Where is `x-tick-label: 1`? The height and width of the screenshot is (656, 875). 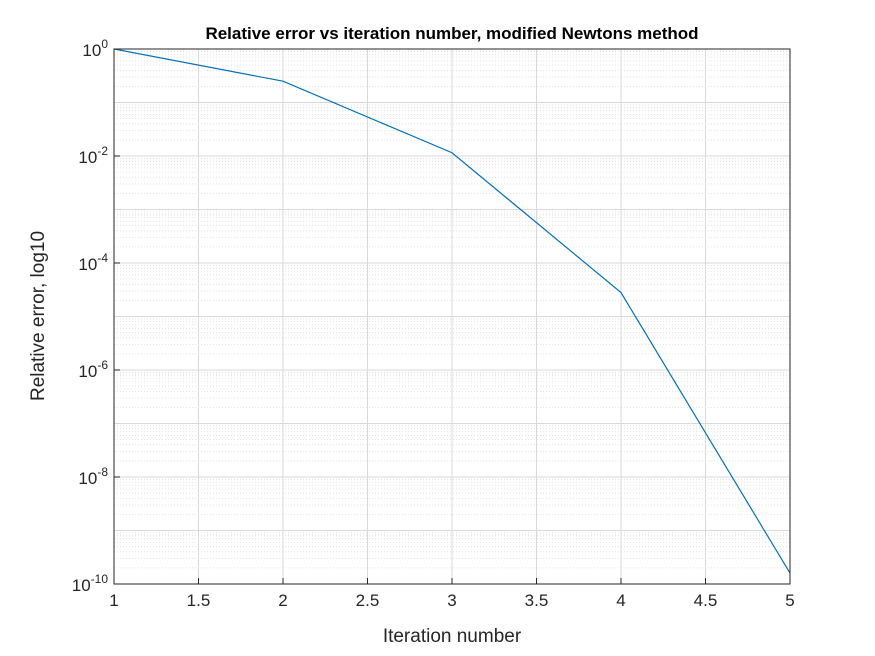
x-tick-label: 1 is located at coordinates (113, 600).